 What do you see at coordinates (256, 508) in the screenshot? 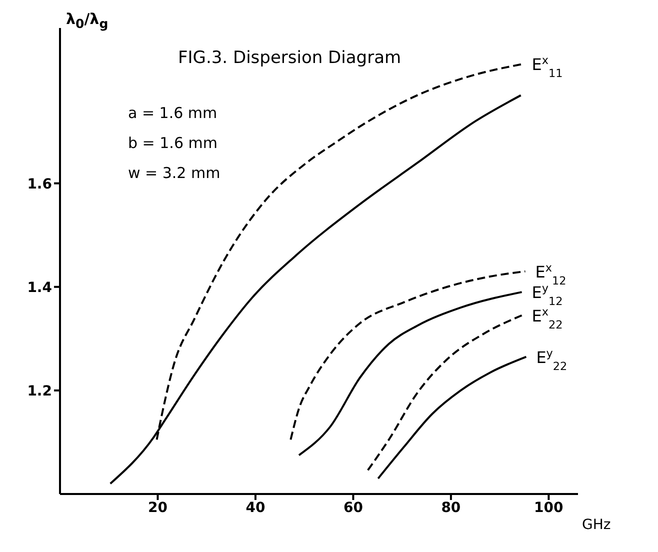
I see `x-tick-label: 40` at bounding box center [256, 508].